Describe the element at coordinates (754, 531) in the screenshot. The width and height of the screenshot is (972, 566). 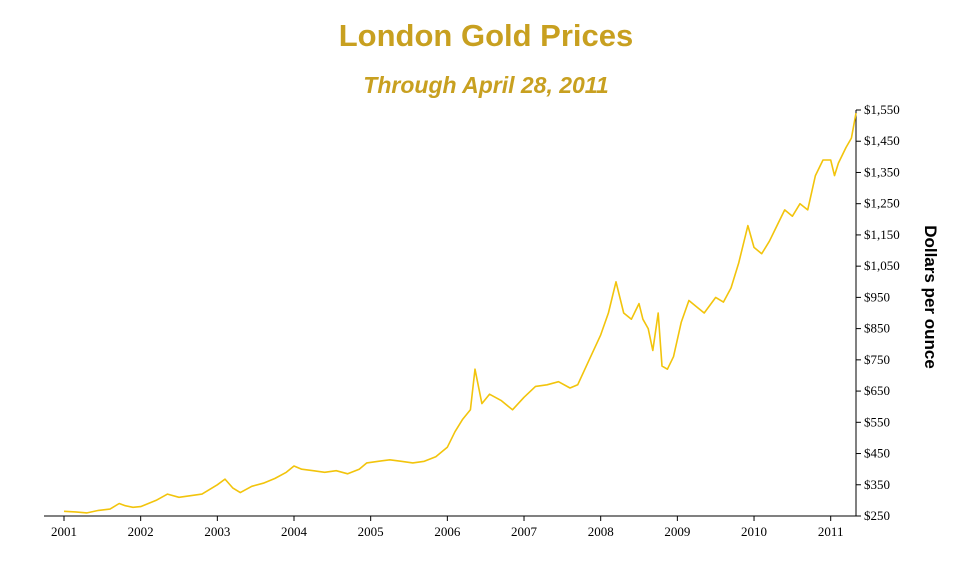
I see `x-tick-label: 2010` at that location.